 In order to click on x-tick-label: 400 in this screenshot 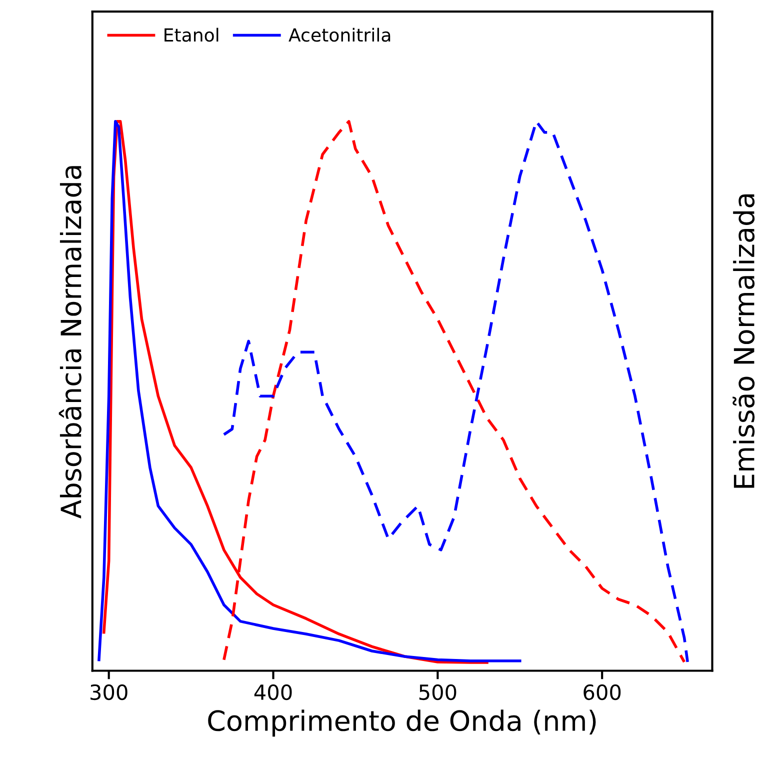, I will do `click(273, 692)`.